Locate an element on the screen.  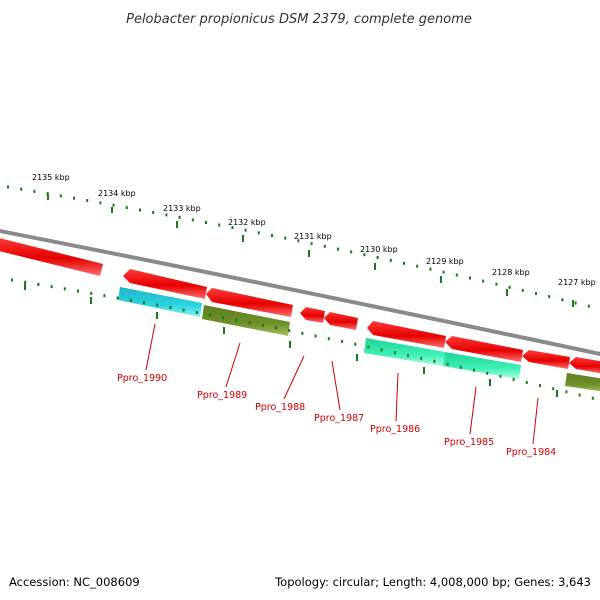
tick-label: 2129 kbp is located at coordinates (445, 261).